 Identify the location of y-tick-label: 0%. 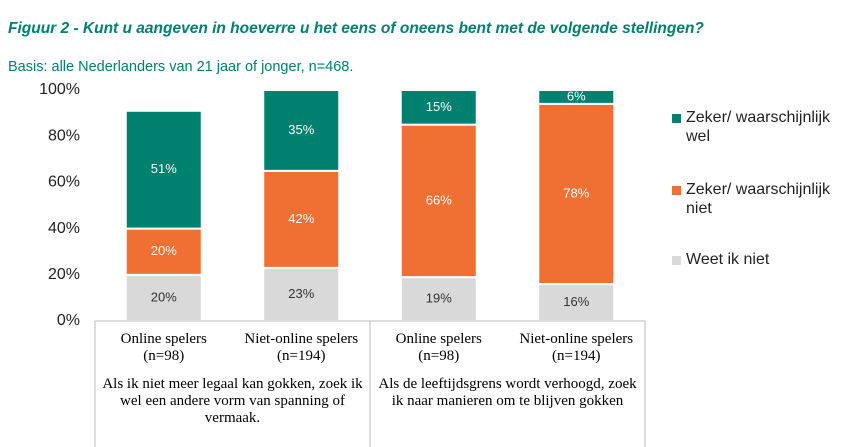
(68, 320).